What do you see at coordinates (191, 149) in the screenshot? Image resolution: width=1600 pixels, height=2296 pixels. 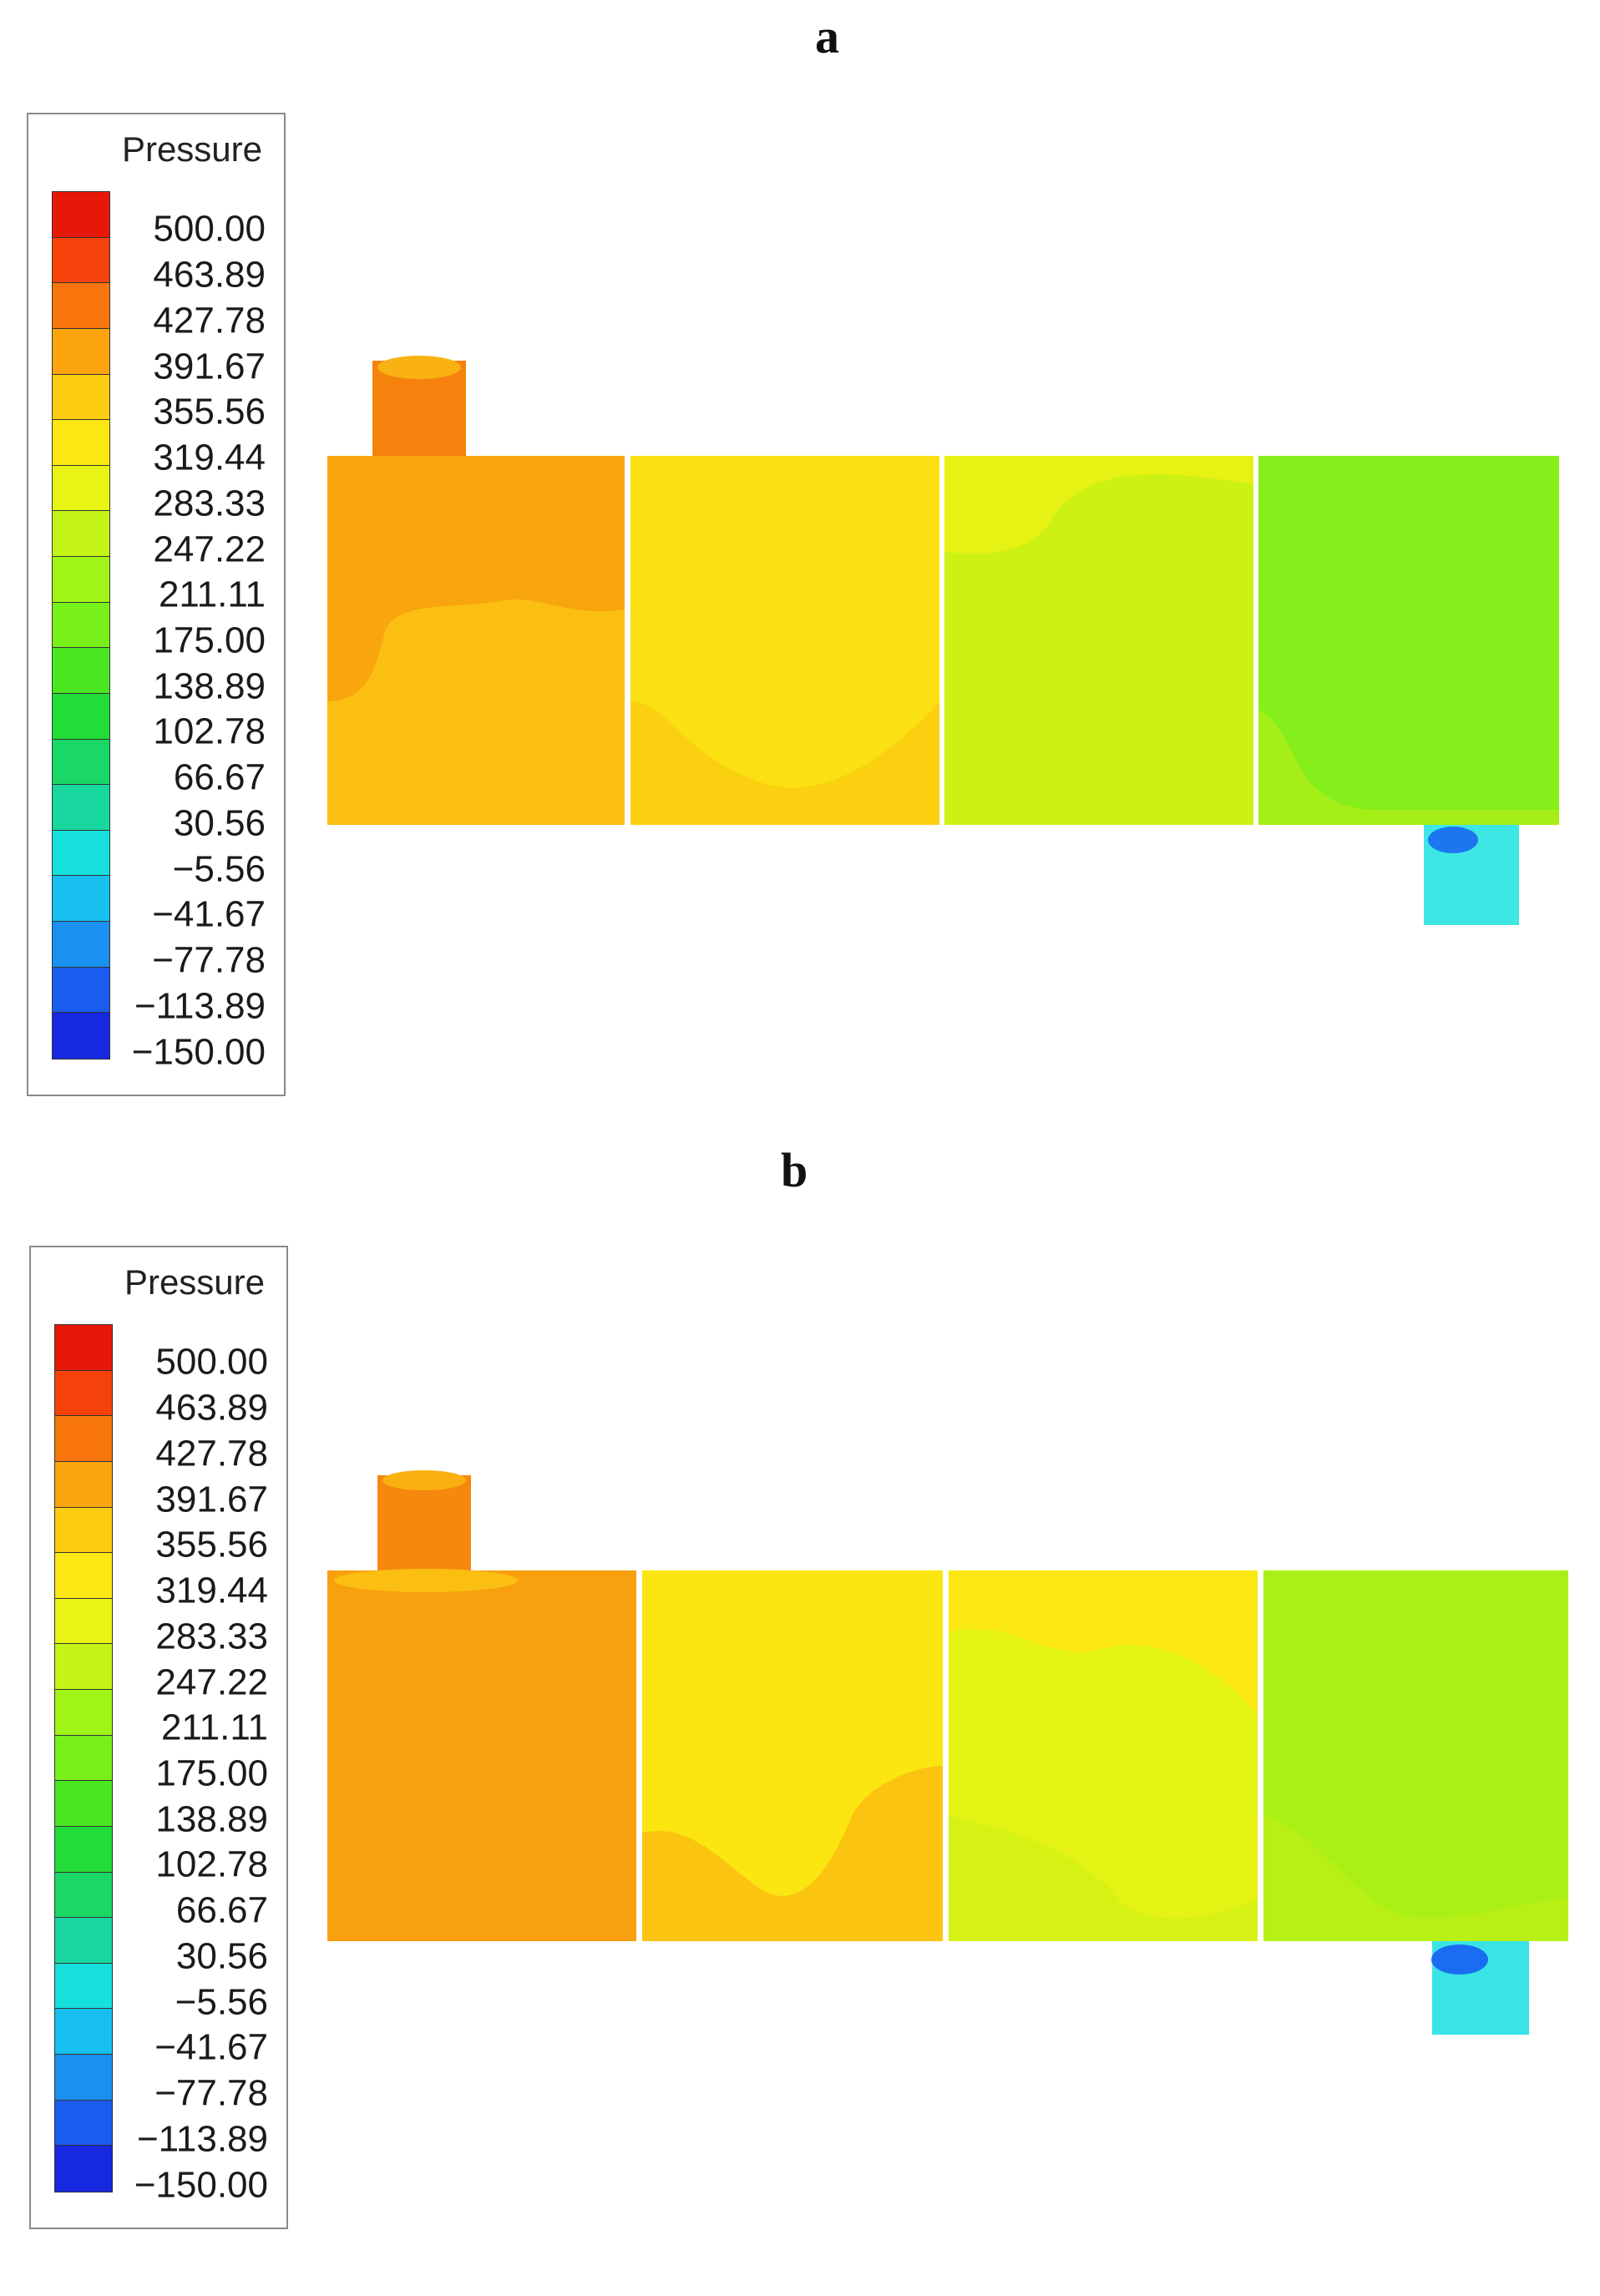 I see `legend-title-a: Pressure` at bounding box center [191, 149].